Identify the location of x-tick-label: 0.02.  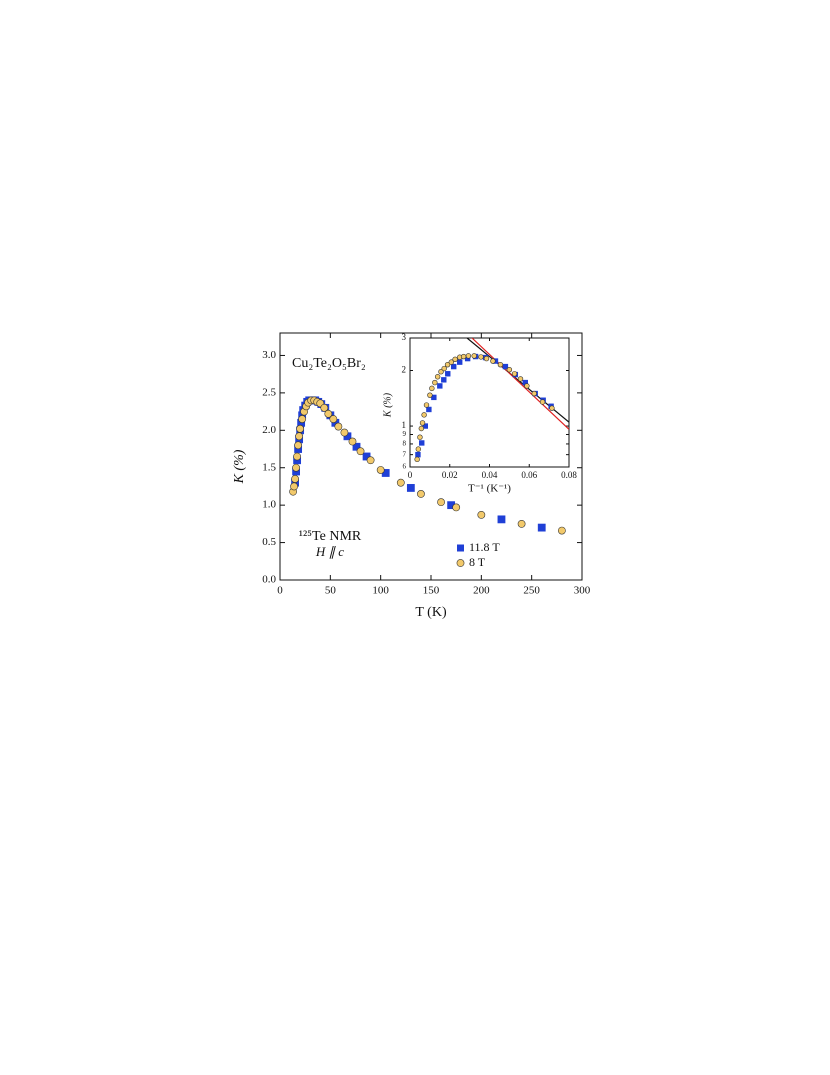
(450, 475).